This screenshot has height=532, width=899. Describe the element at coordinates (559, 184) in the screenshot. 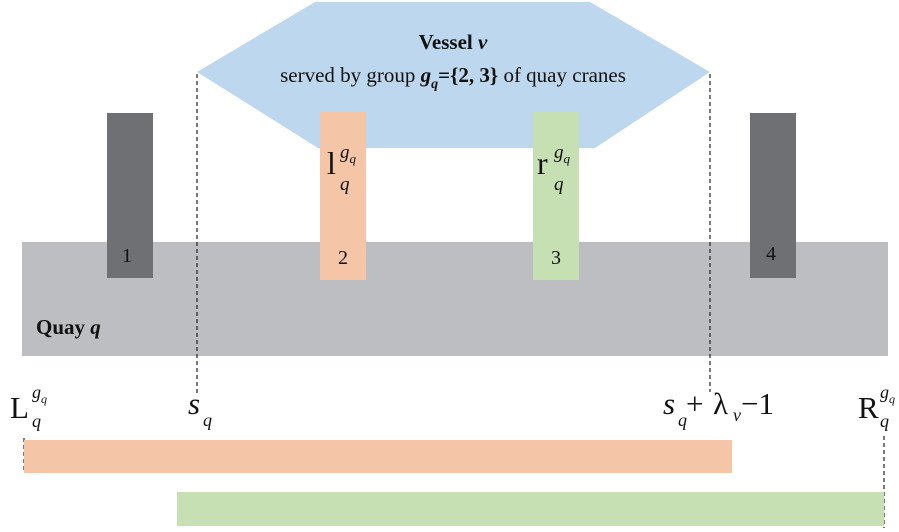

I see `crane-3-label-sub: q` at that location.